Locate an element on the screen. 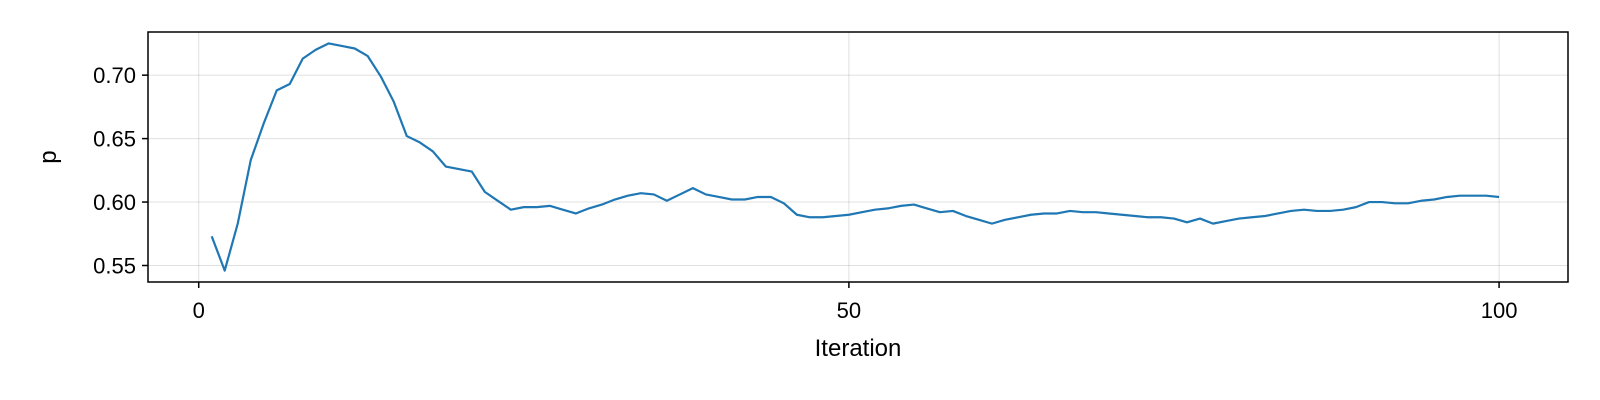 The height and width of the screenshot is (400, 1600). x-axis-ticks: 0 50 100 is located at coordinates (855, 302).